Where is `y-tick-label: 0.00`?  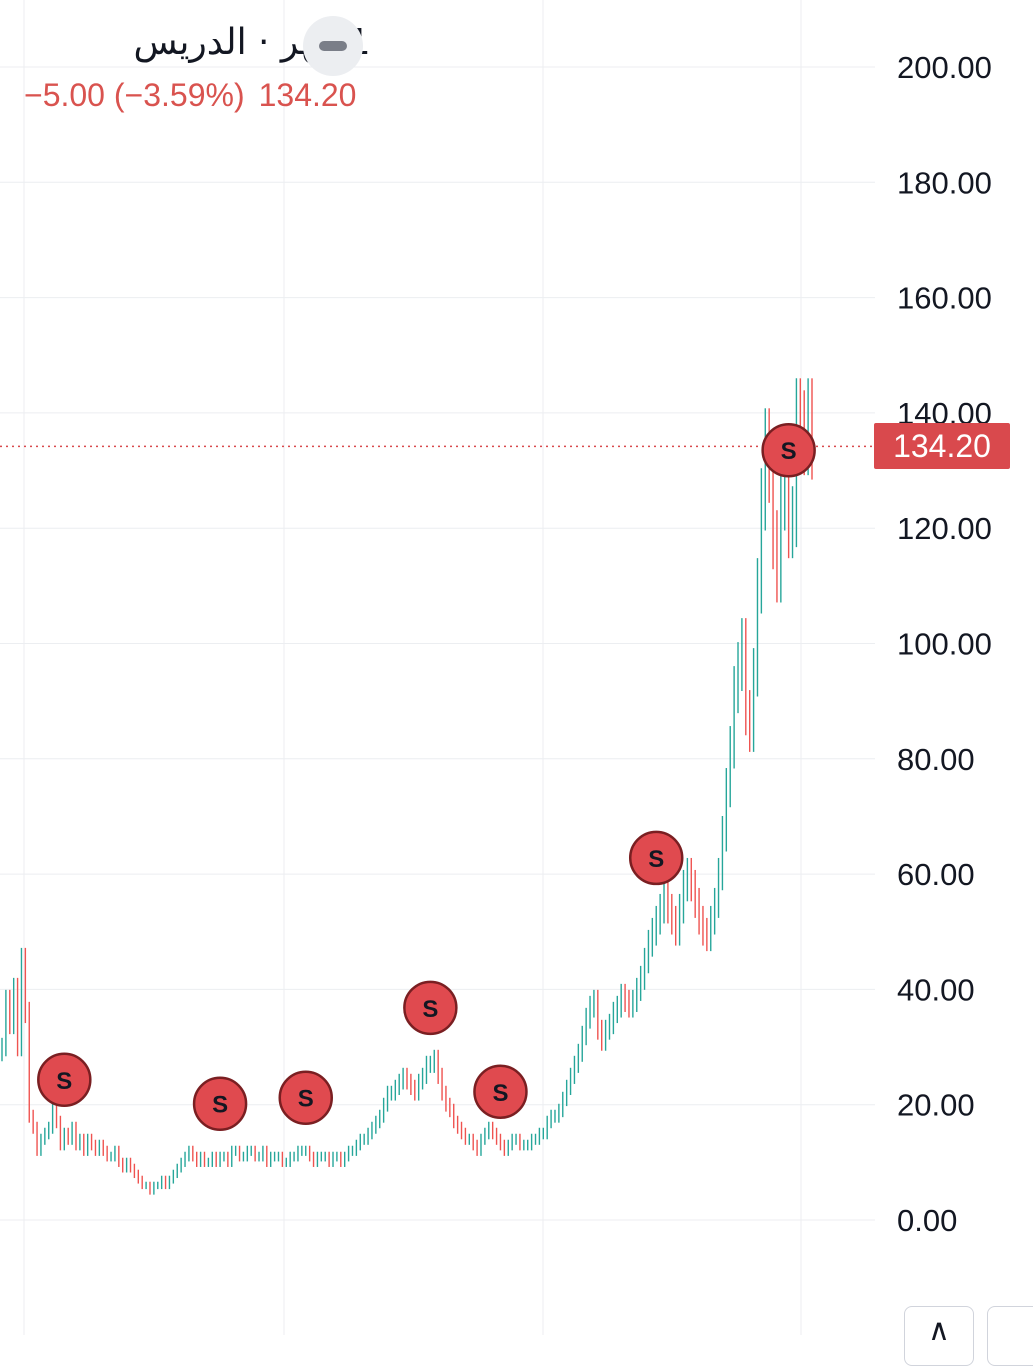 y-tick-label: 0.00 is located at coordinates (927, 1220).